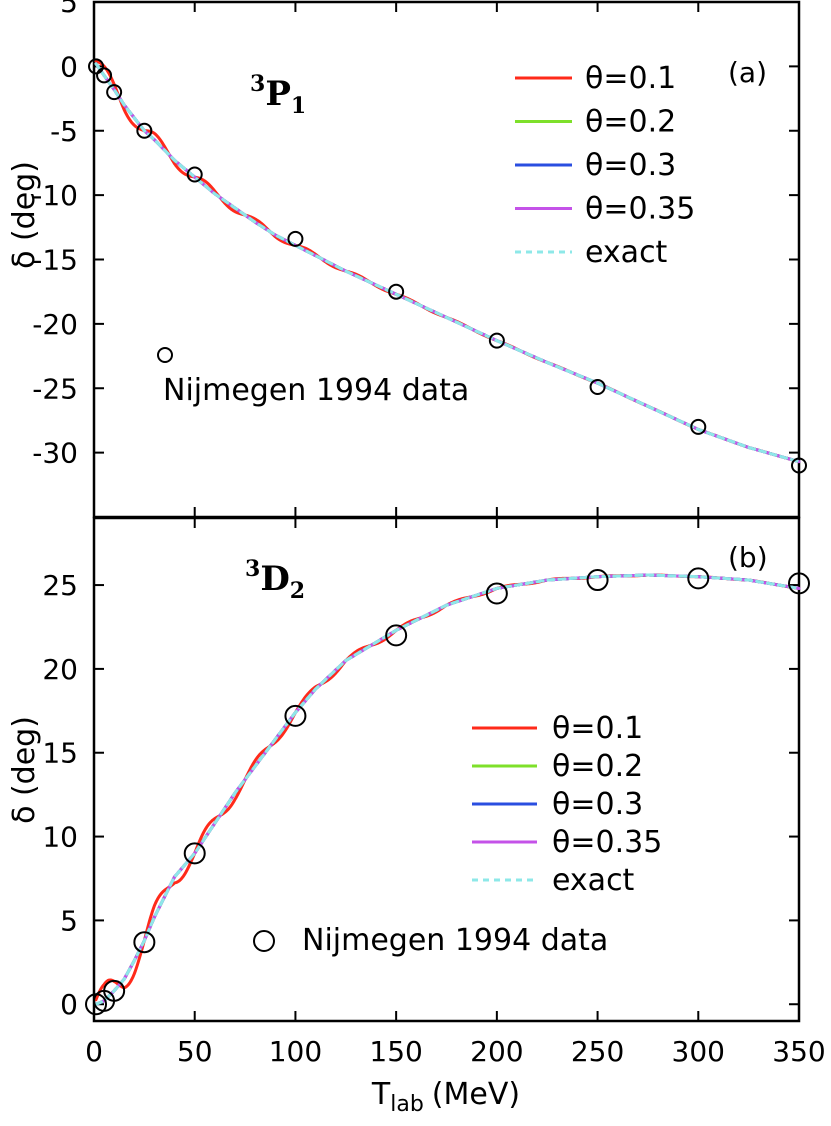 The height and width of the screenshot is (1126, 831). What do you see at coordinates (698, 1051) in the screenshot?
I see `x-tick-label: 300` at bounding box center [698, 1051].